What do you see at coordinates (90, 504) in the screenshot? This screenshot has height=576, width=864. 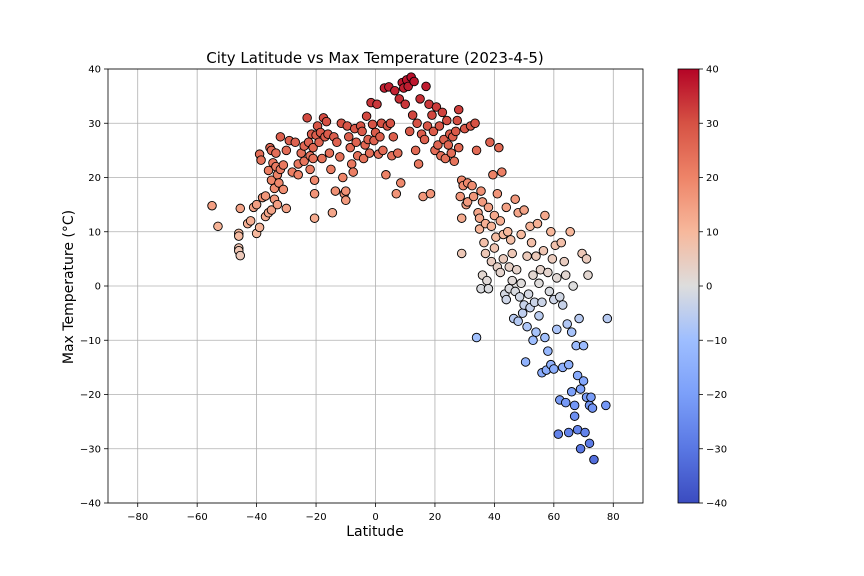 I see `y-tick-label: −40` at bounding box center [90, 504].